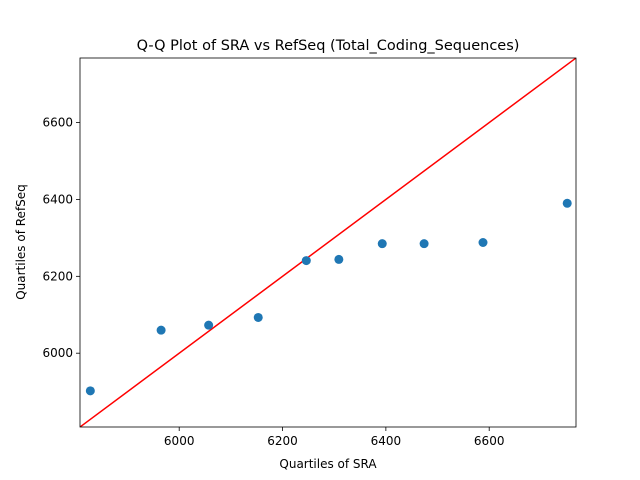  Describe the element at coordinates (328, 464) in the screenshot. I see `x-axis-label: Quartiles of SRA` at that location.